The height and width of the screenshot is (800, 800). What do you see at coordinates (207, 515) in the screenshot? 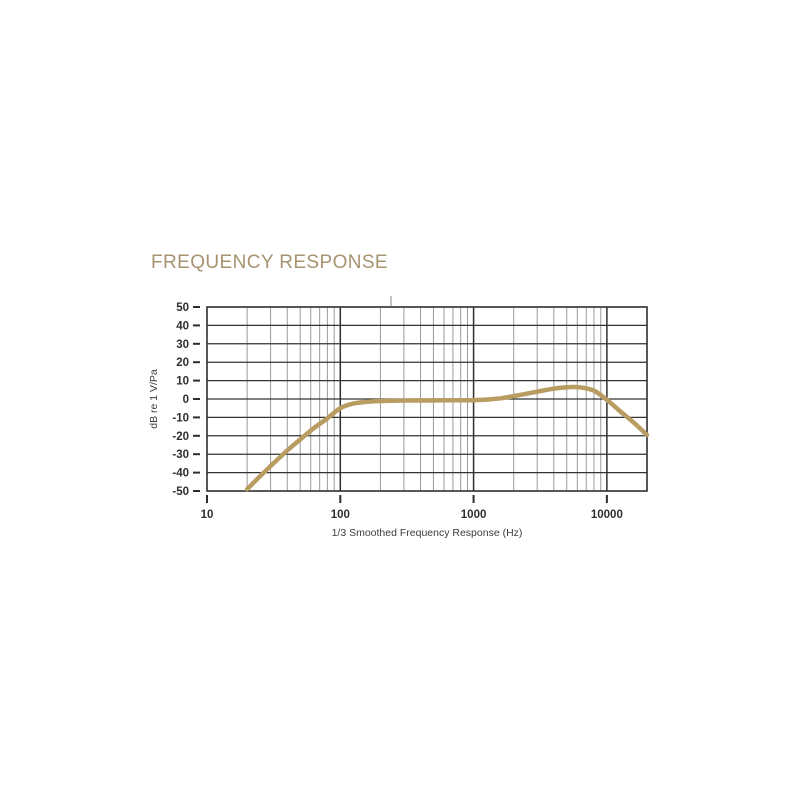
I see `x-tick-label: 10` at bounding box center [207, 515].